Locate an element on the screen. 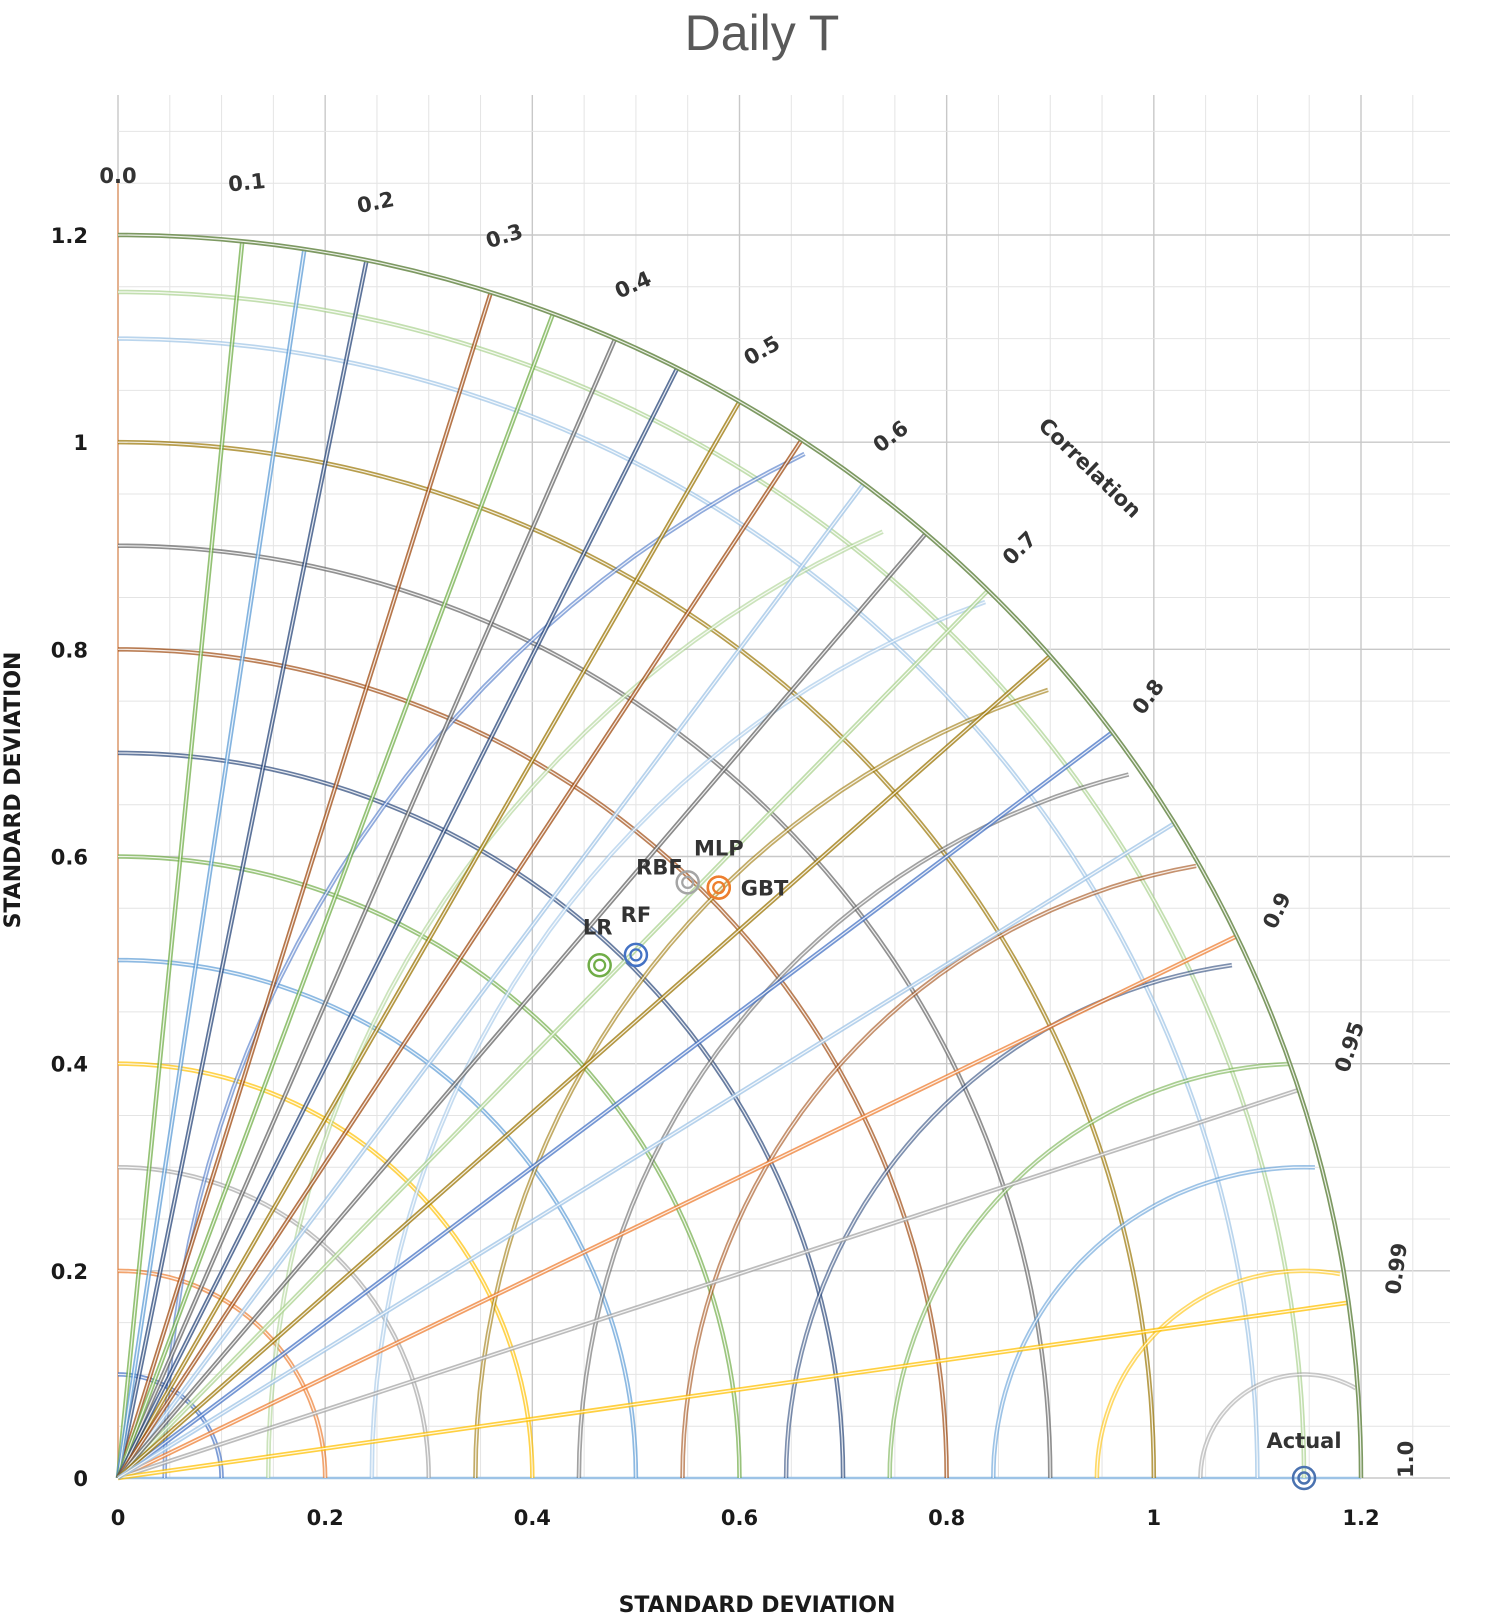  point-rf-label: RF is located at coordinates (636, 915).